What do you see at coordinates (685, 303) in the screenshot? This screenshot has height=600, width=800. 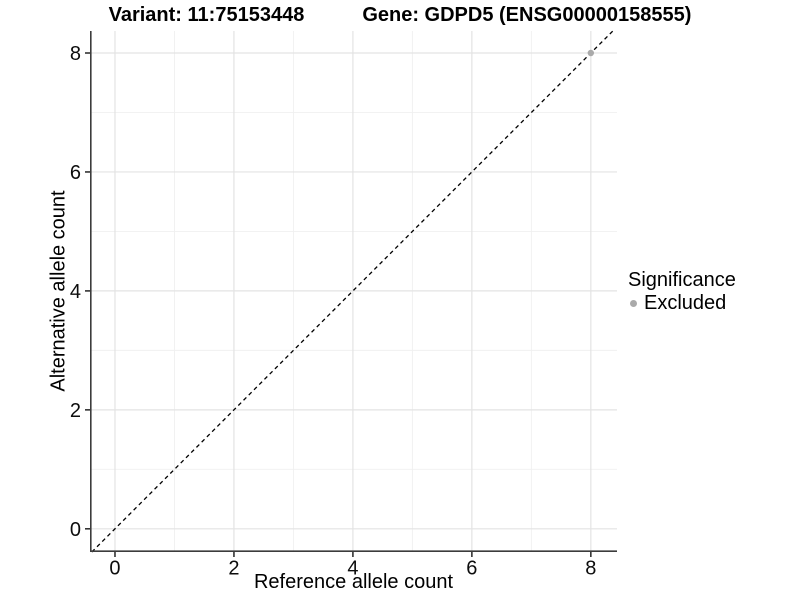 I see `legend-item-label: Excluded` at bounding box center [685, 303].